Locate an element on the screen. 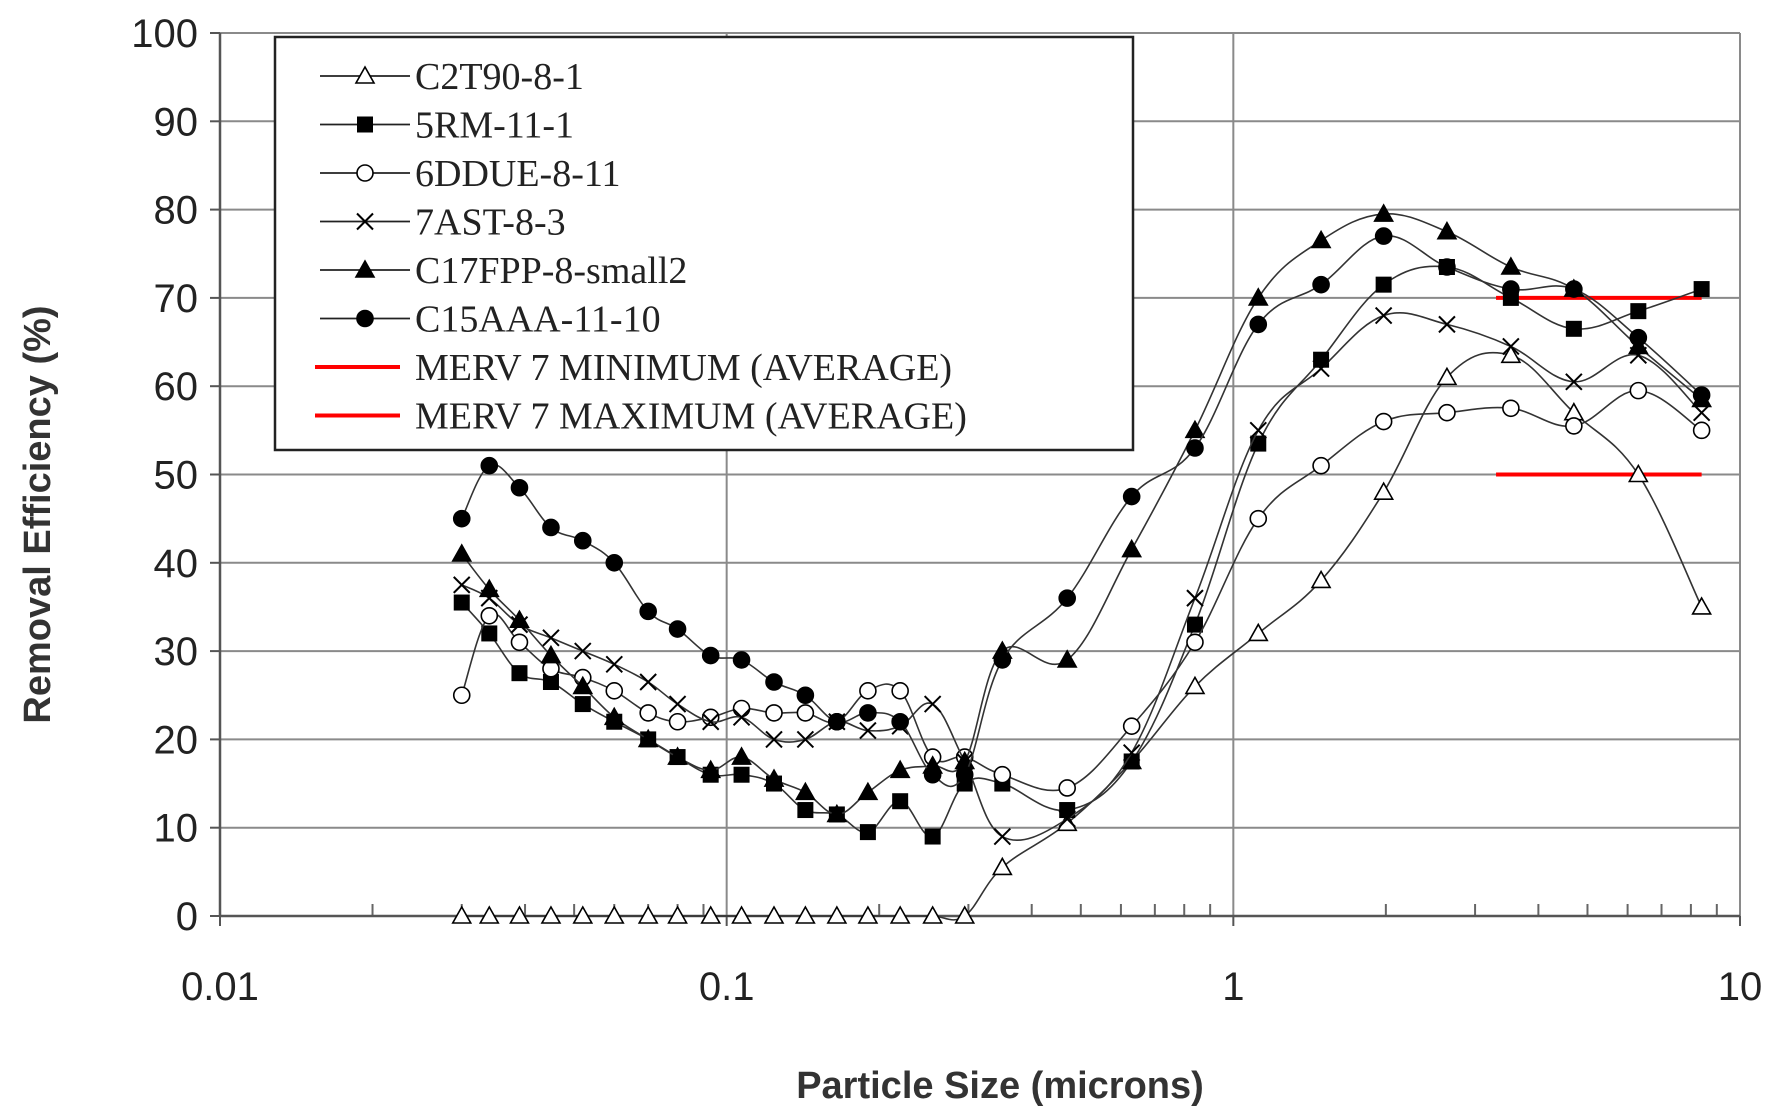 The image size is (1781, 1115). legend-entry-2: 6DDUE-8-11 is located at coordinates (470, 174).